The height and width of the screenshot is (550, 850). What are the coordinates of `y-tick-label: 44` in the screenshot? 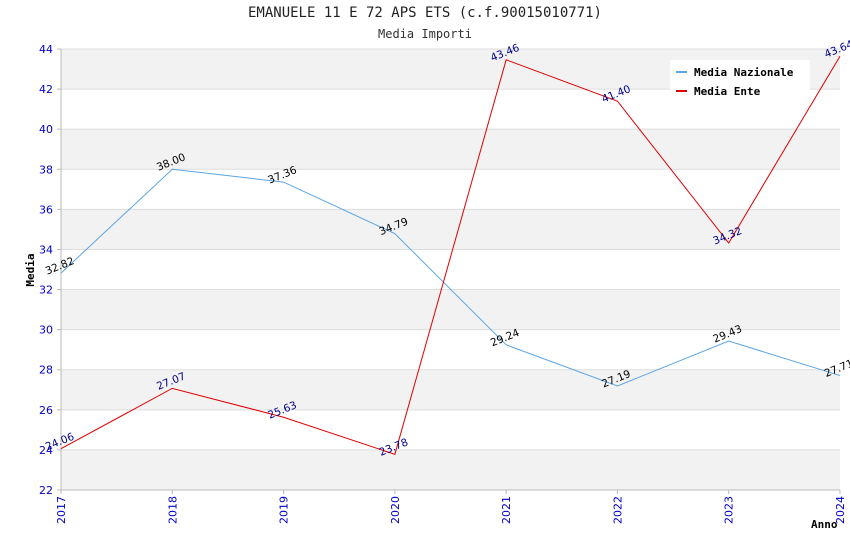 It's located at (46, 49).